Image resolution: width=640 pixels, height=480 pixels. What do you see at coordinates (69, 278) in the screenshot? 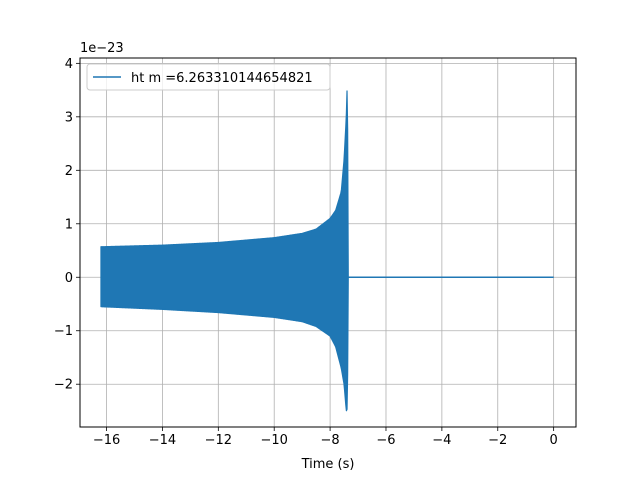
I see `y-tick-label: 0` at bounding box center [69, 278].